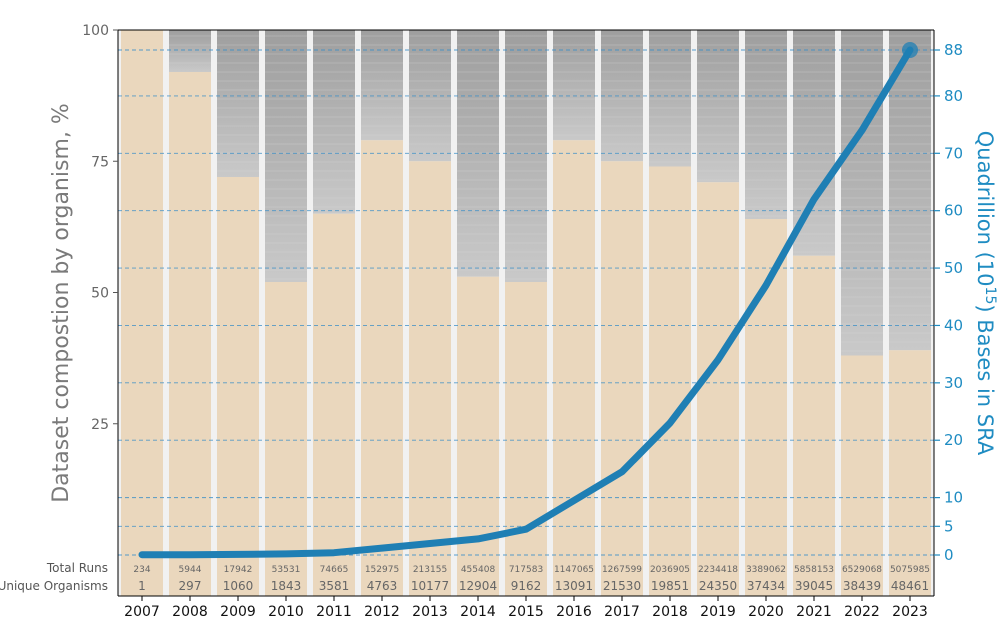 This screenshot has width=1000, height=622. Describe the element at coordinates (622, 570) in the screenshot. I see `total-runs-value: 1267599` at that location.